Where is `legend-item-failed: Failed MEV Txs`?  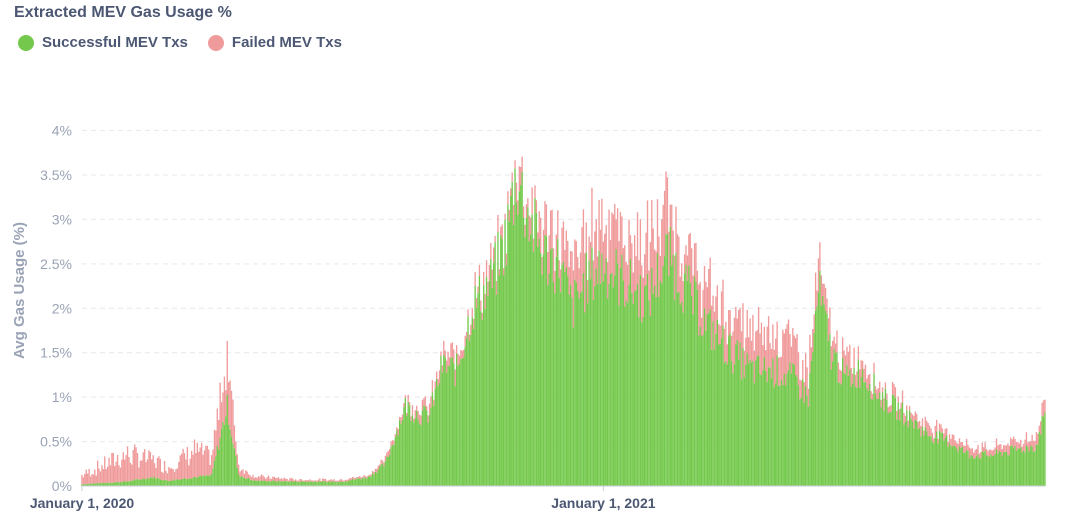 legend-item-failed: Failed MEV Txs is located at coordinates (274, 42).